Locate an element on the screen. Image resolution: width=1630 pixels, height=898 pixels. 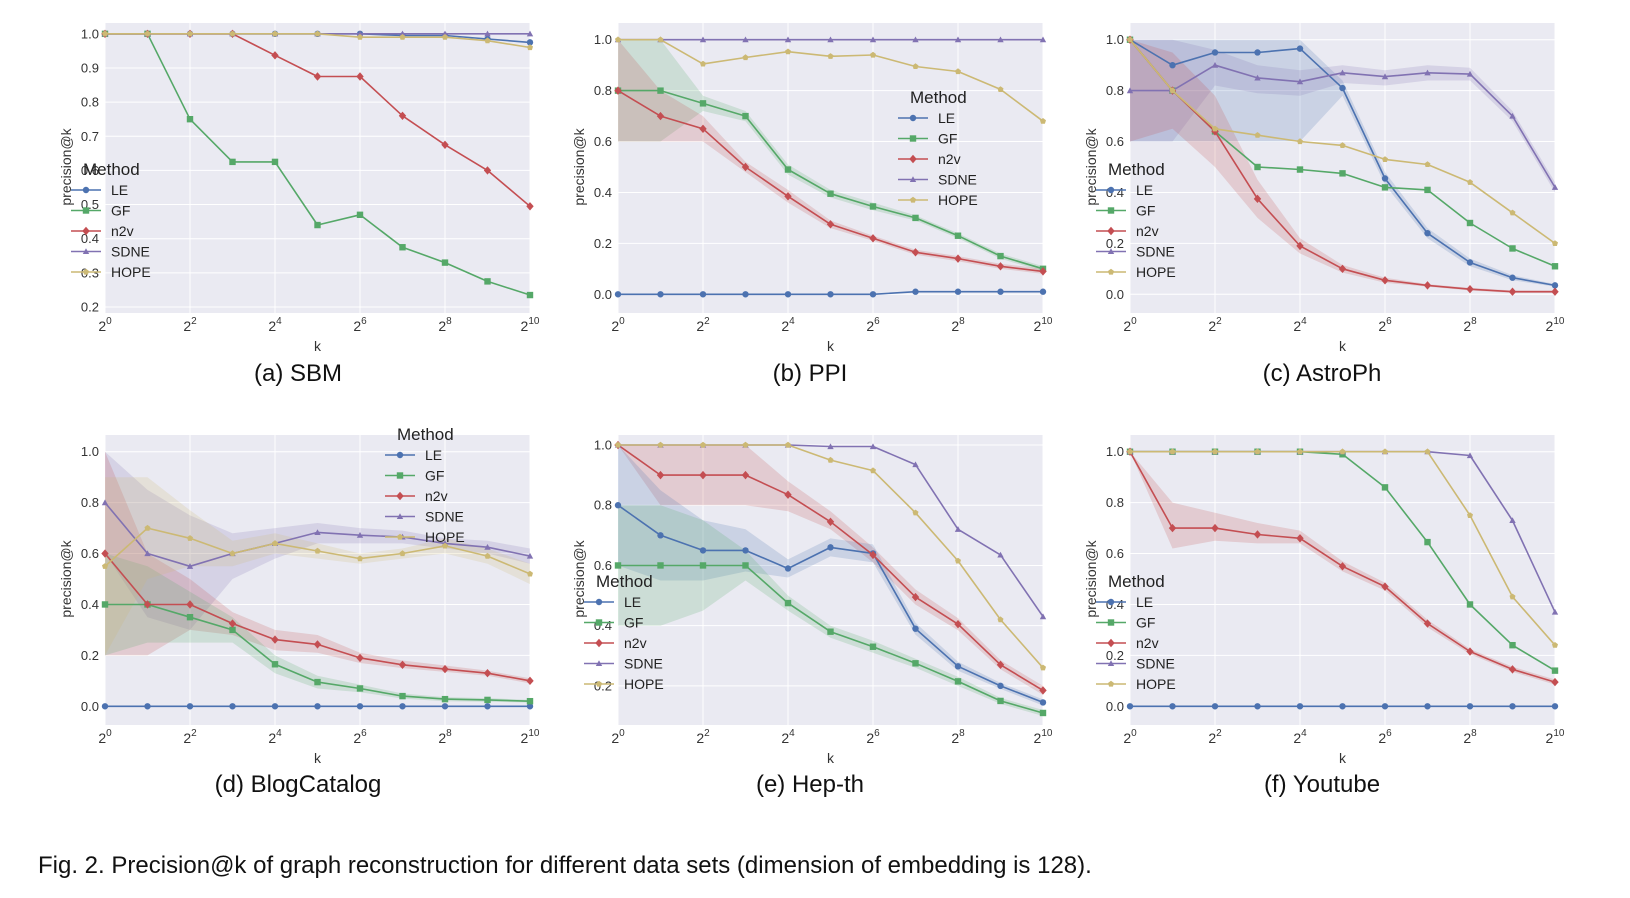
series-le is located at coordinates (830, 604).